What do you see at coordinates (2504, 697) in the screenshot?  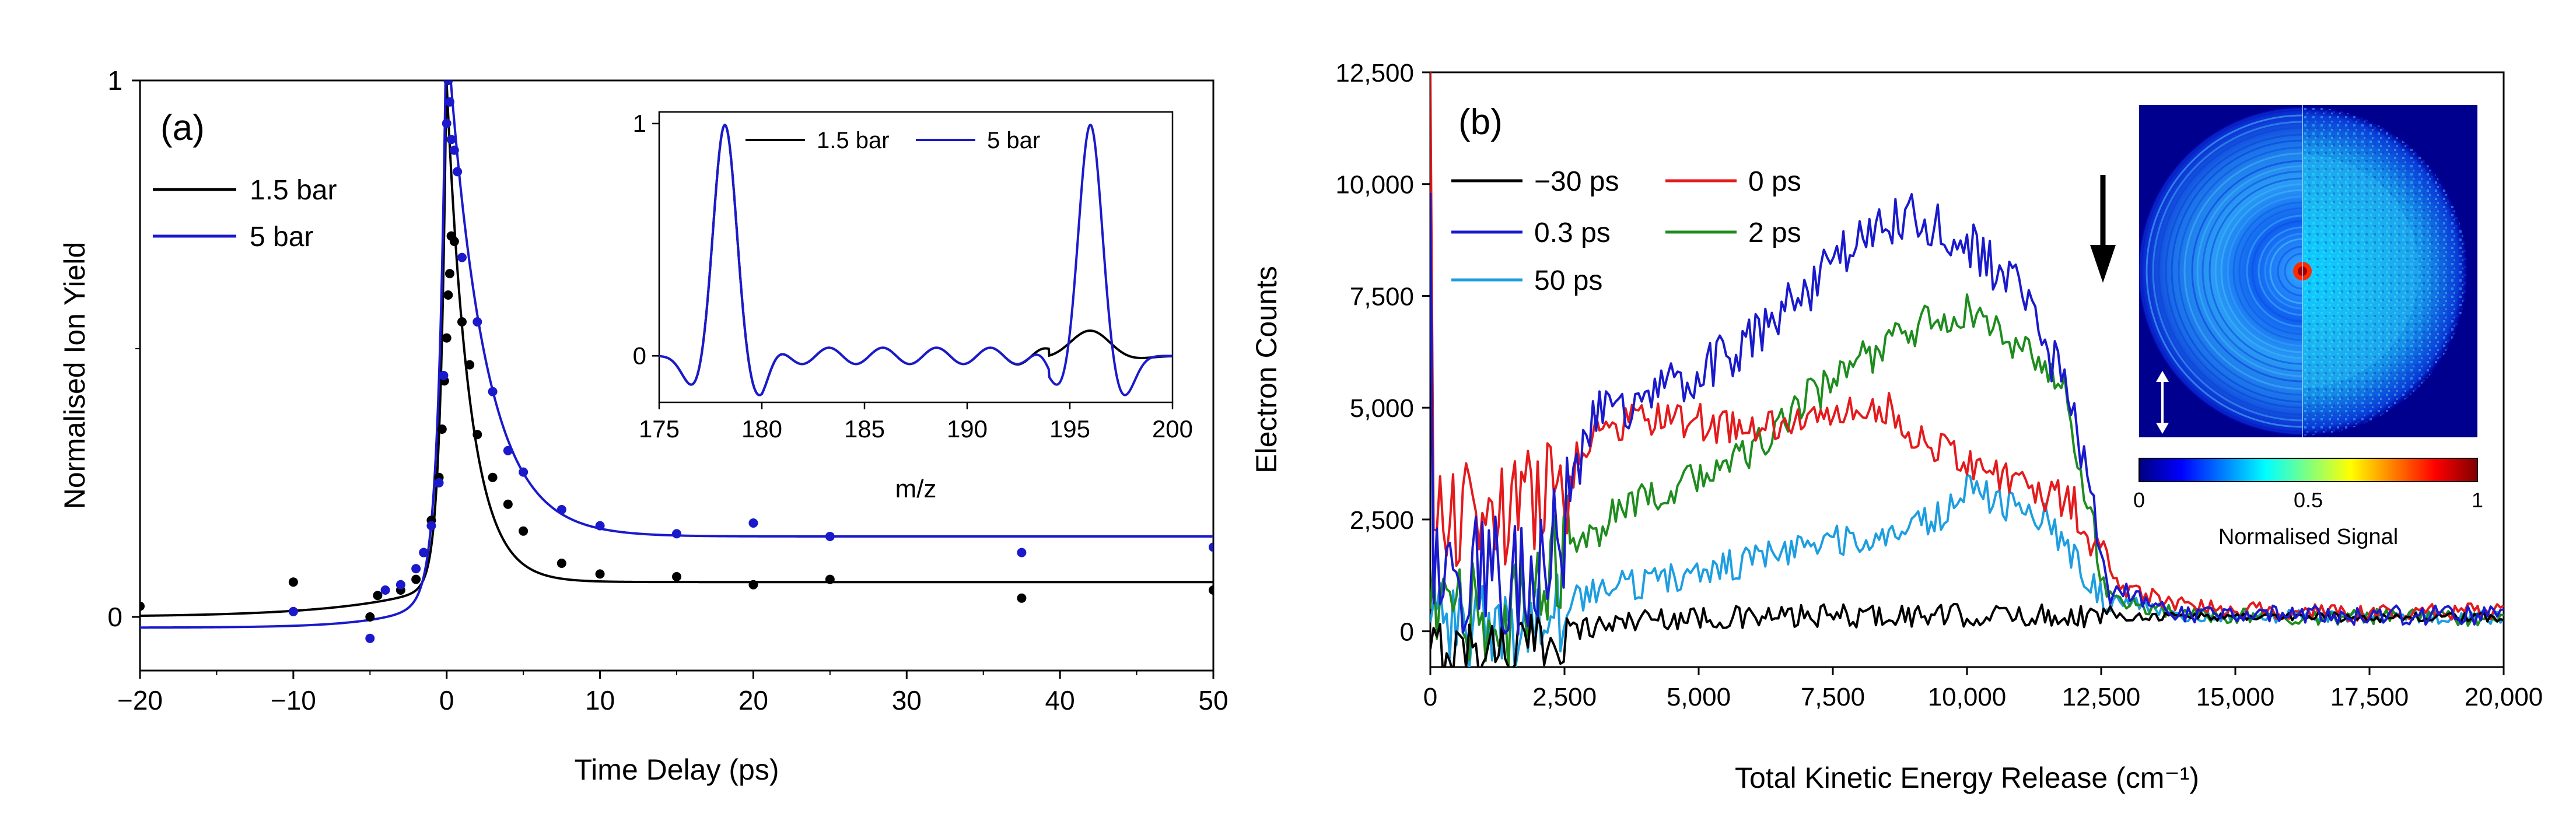 I see `panel-b-x-tick-label: 20,000` at bounding box center [2504, 697].